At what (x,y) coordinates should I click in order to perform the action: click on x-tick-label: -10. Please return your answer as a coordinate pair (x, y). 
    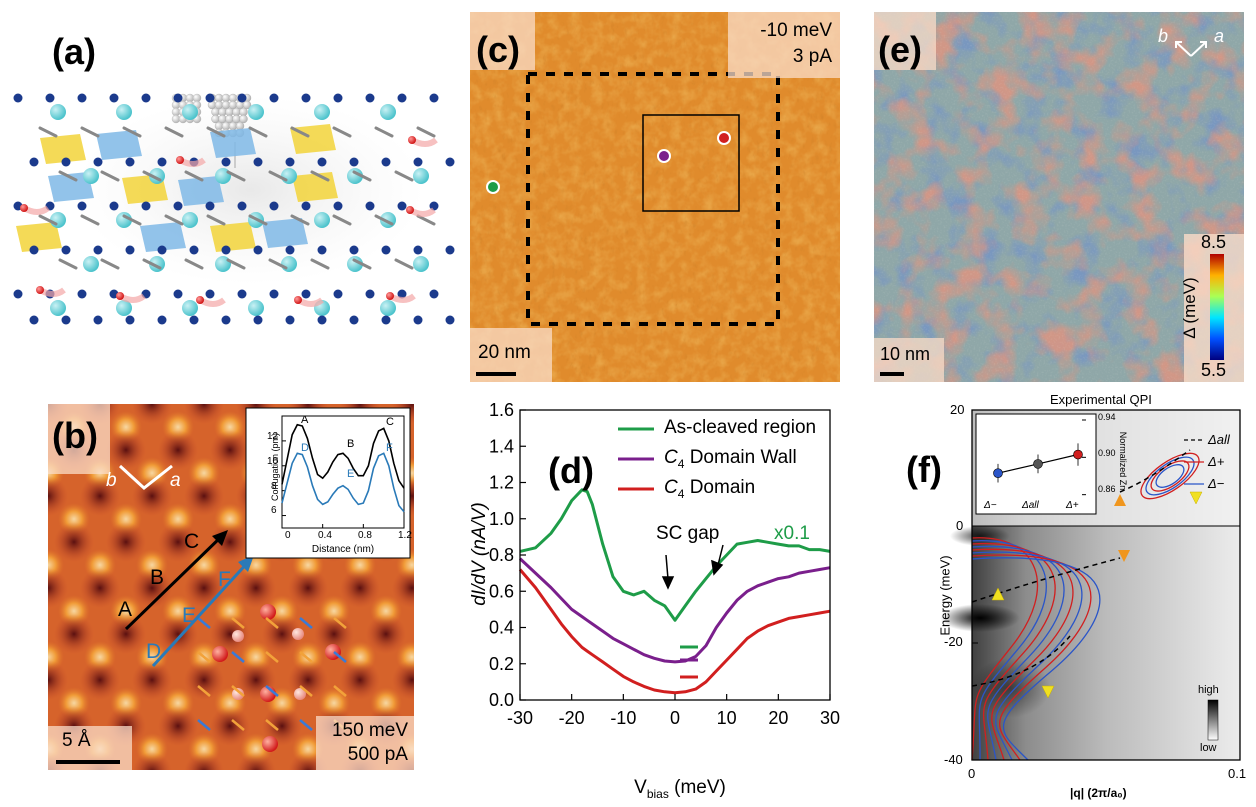
    Looking at the image, I should click on (623, 718).